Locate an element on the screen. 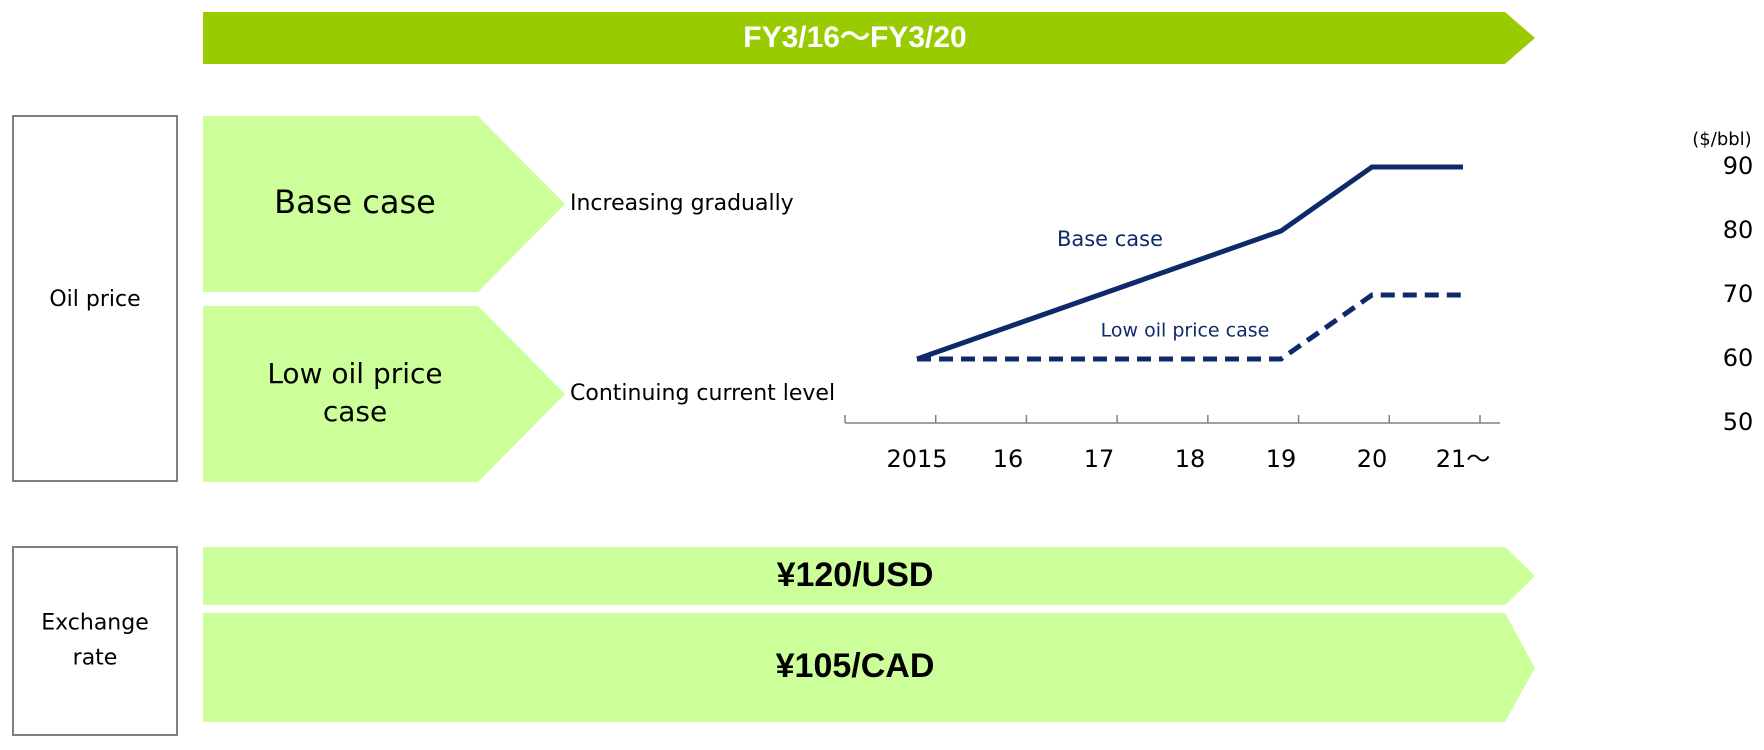  x-tick-label: 19 is located at coordinates (1281, 459).